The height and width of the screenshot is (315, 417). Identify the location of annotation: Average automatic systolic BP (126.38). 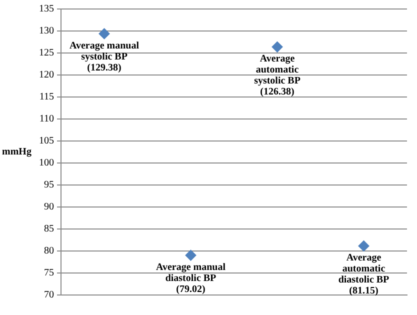
(277, 76).